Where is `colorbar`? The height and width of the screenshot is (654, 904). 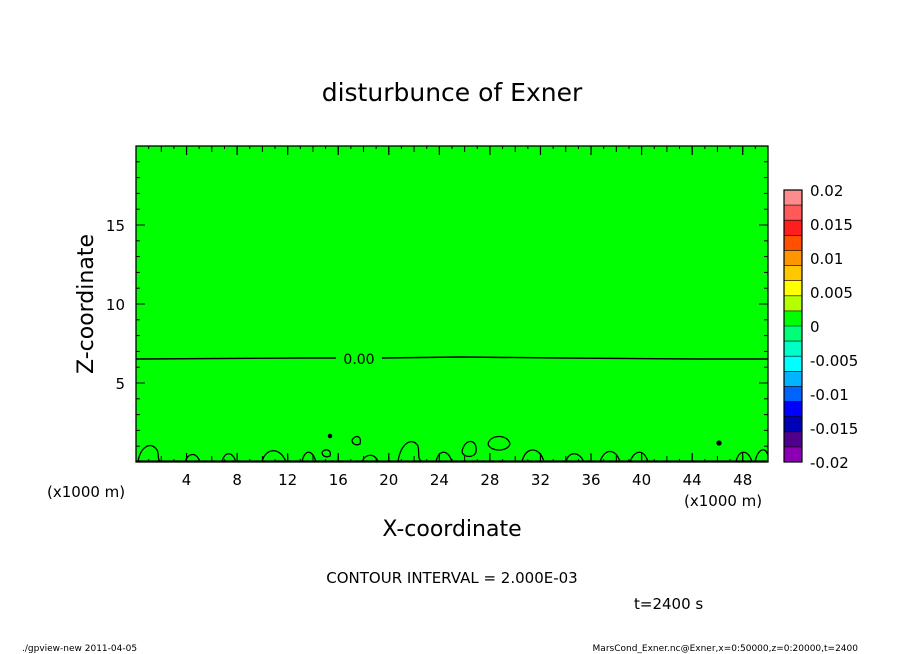
colorbar is located at coordinates (793, 326).